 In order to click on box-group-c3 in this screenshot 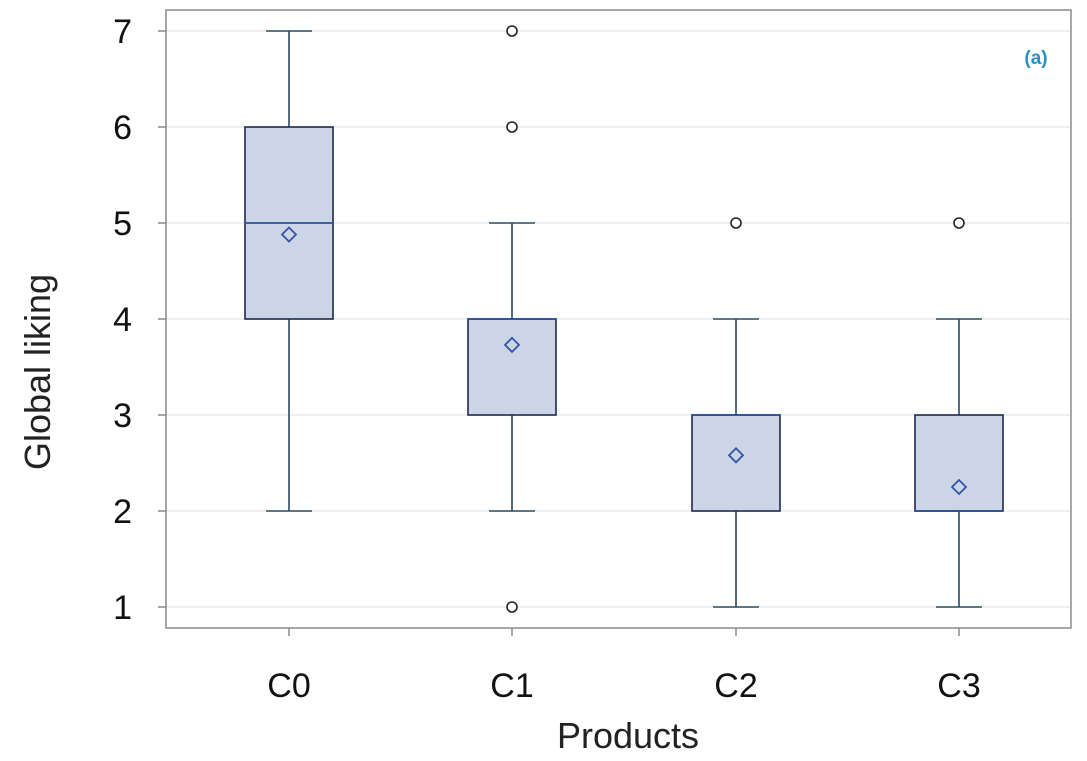, I will do `click(959, 412)`.